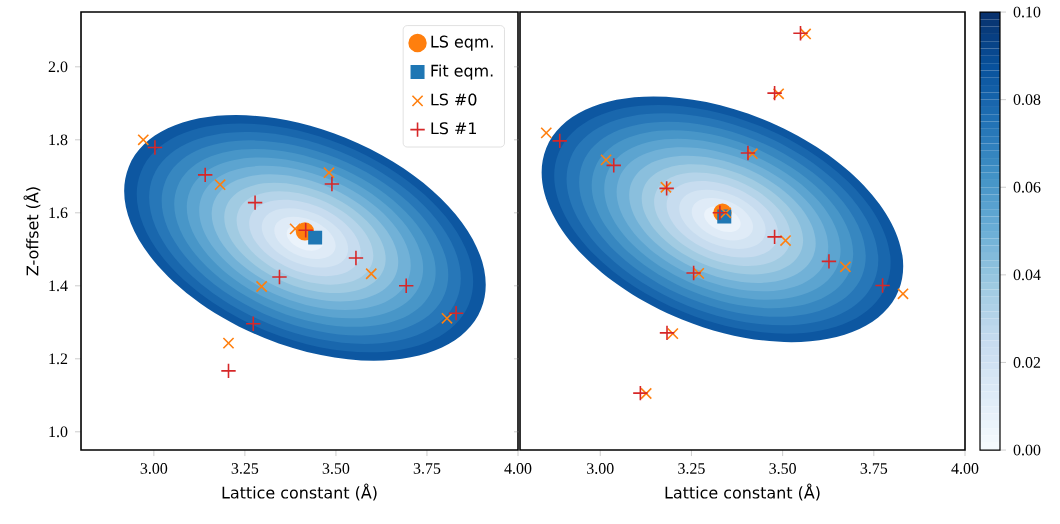  What do you see at coordinates (58, 432) in the screenshot?
I see `y-tick-label: 1.0` at bounding box center [58, 432].